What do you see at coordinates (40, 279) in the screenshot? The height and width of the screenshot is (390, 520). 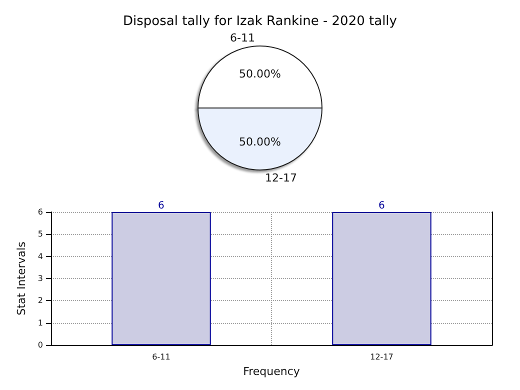 I see `y-tick-label: 3` at bounding box center [40, 279].